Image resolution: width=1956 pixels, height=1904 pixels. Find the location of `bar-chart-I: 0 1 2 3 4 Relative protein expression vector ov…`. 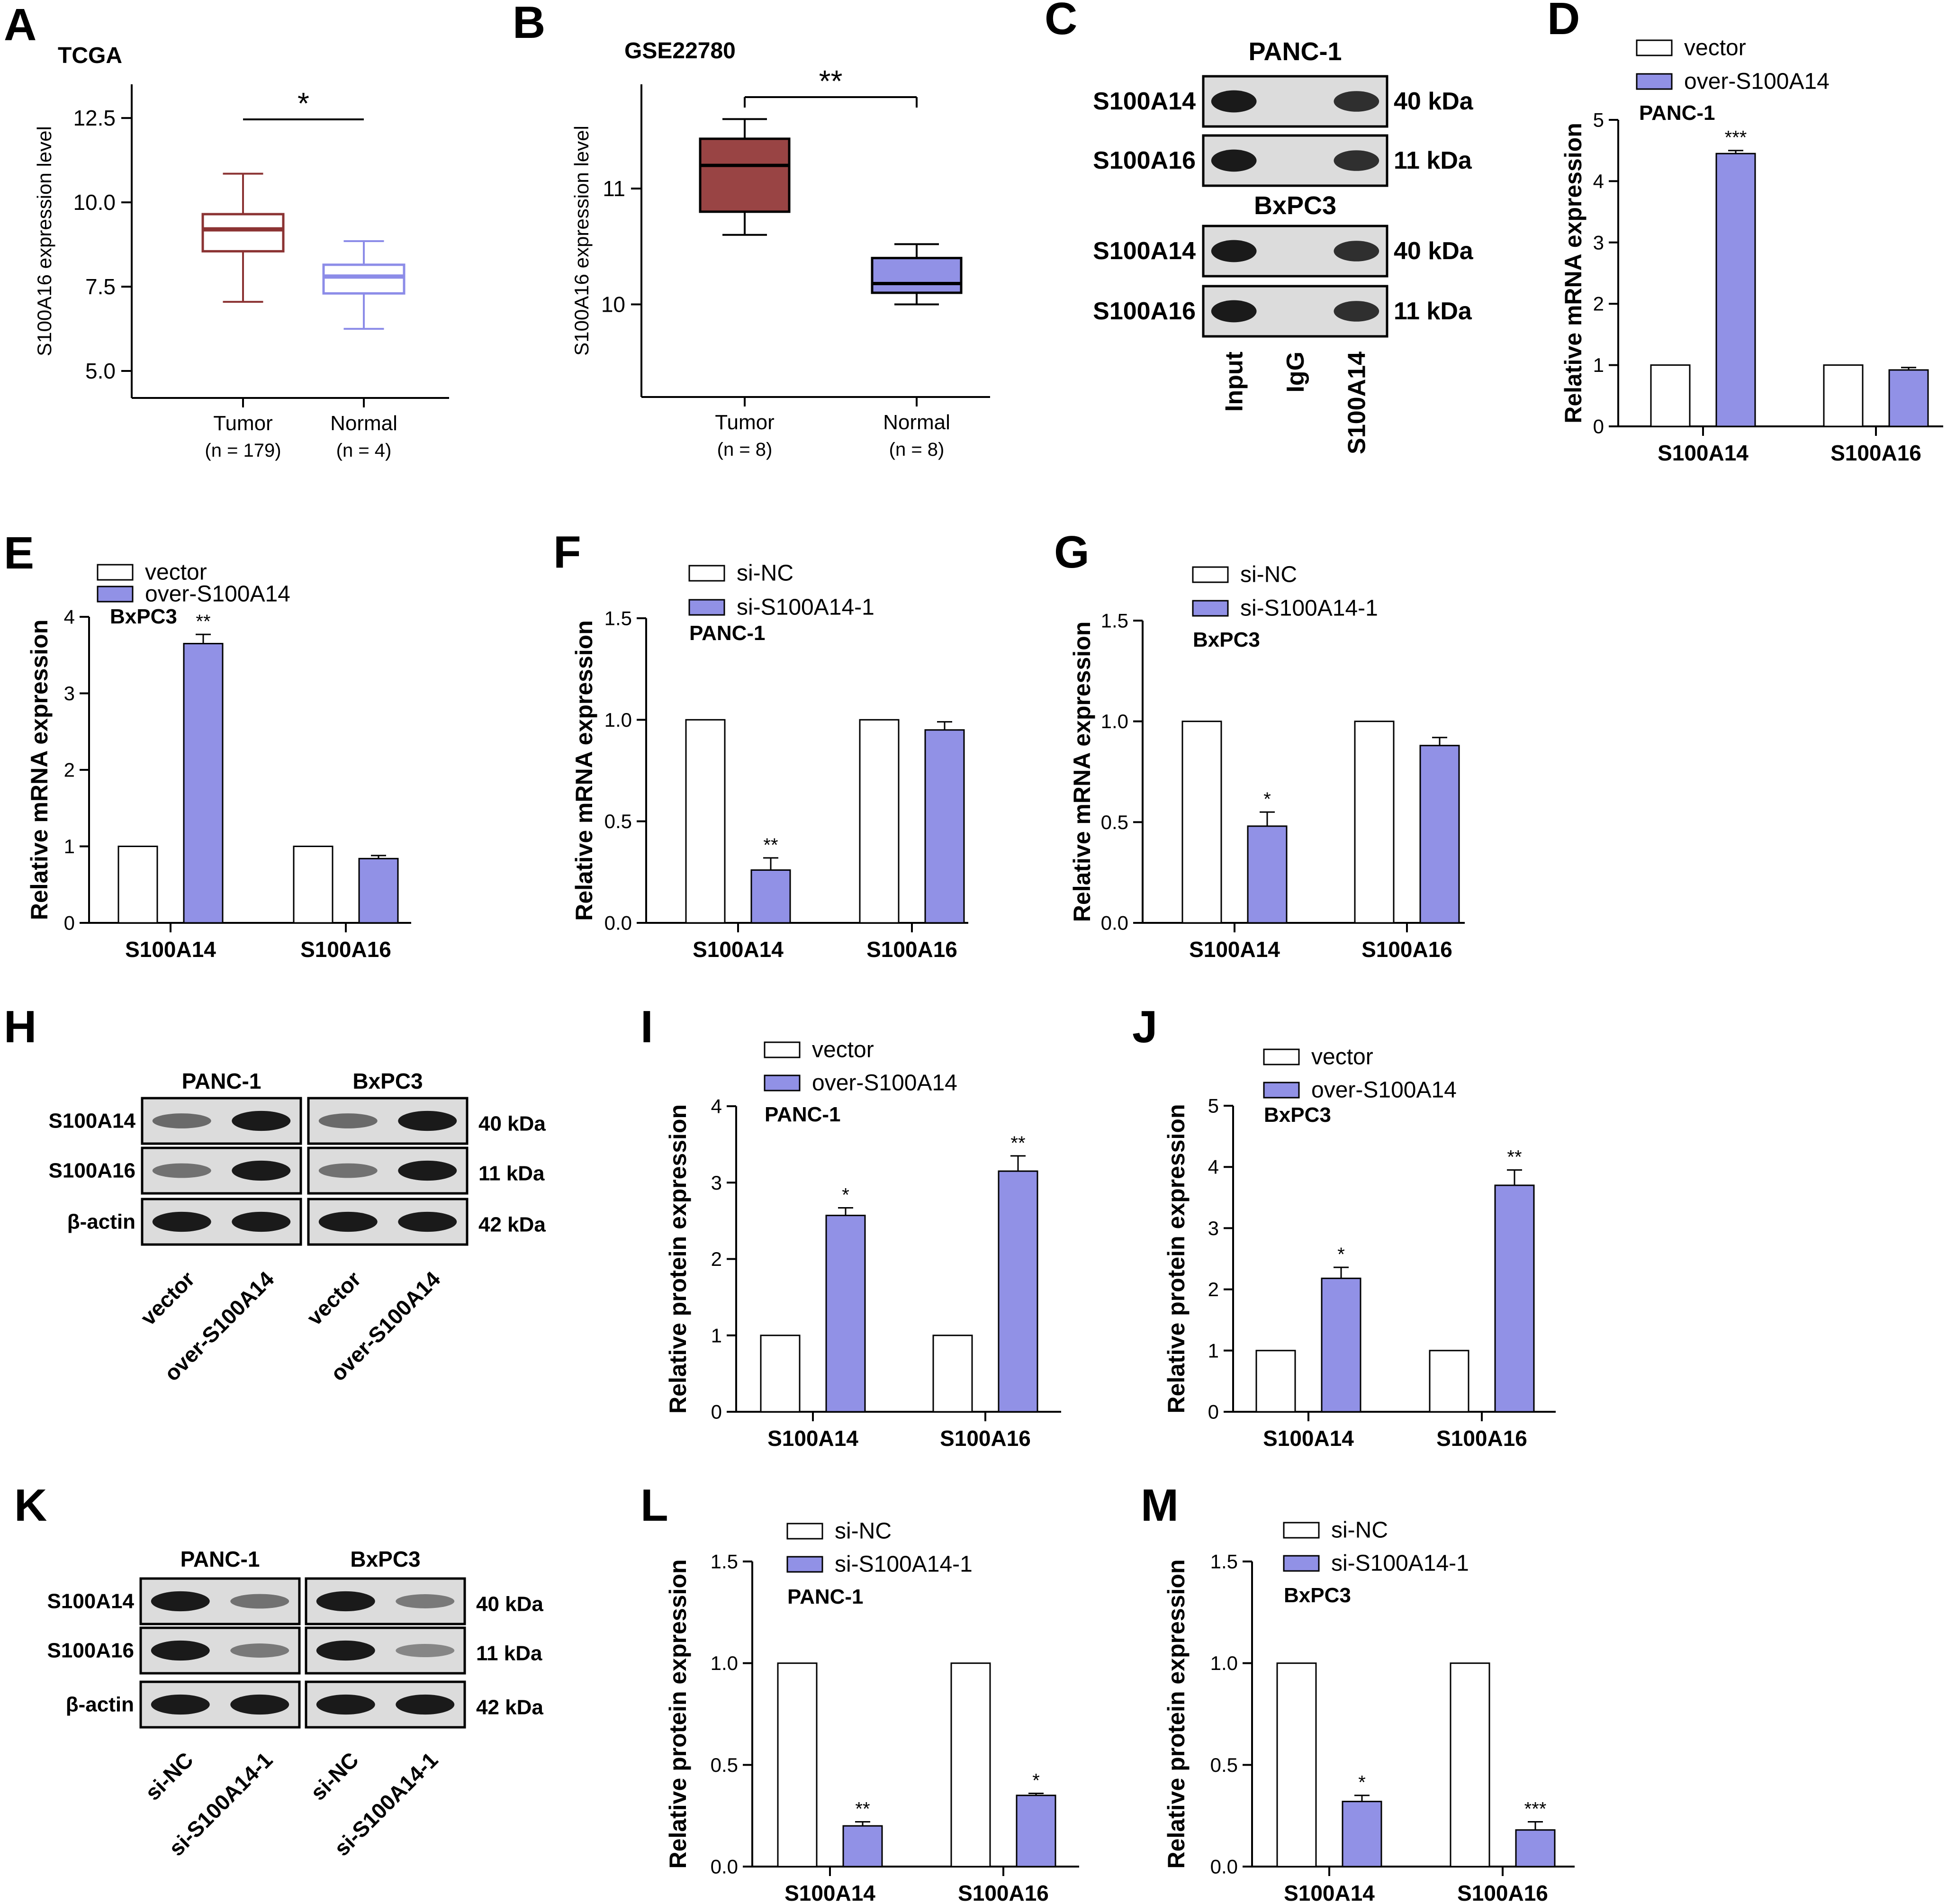

bar-chart-I: 0 1 2 3 4 Relative protein expression vector ov… is located at coordinates (863, 1244).